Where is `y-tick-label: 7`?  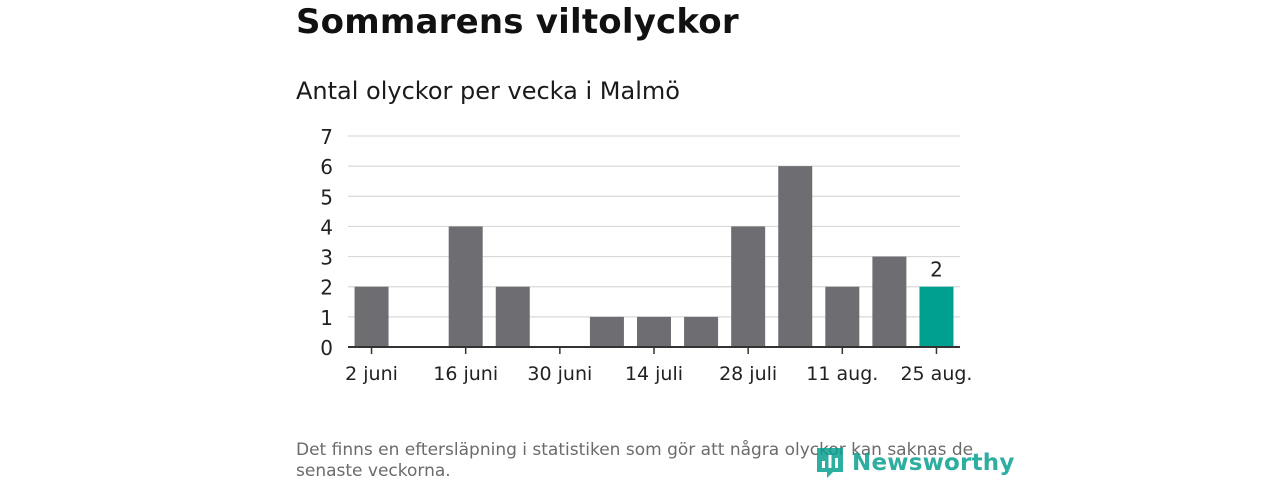 y-tick-label: 7 is located at coordinates (326, 137).